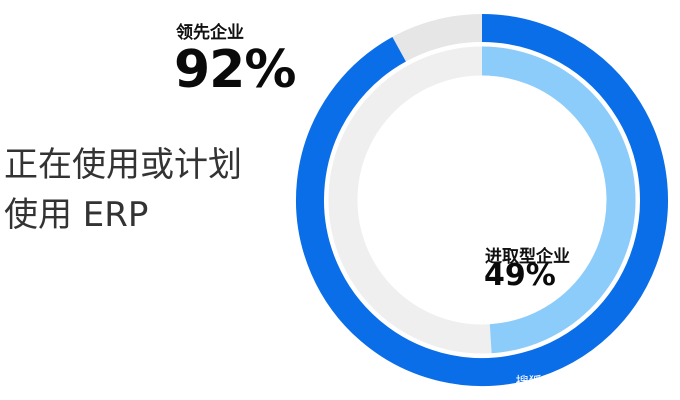 This screenshot has width=680, height=400. Describe the element at coordinates (235, 70) in the screenshot. I see `leading-series-value: 92%` at that location.